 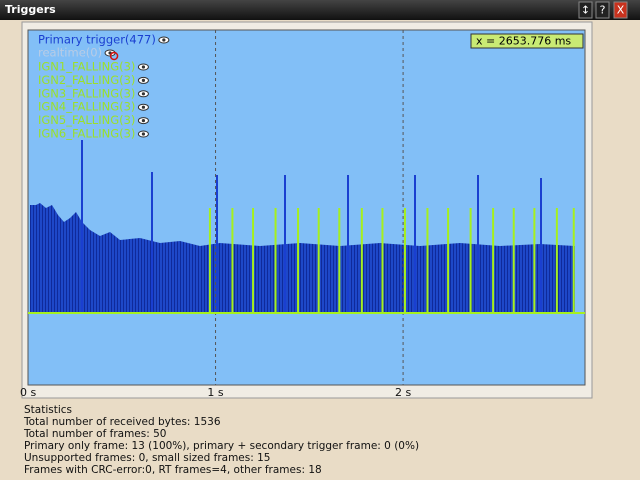 I want to click on x-tick-label: 1 s, so click(x=215, y=392).